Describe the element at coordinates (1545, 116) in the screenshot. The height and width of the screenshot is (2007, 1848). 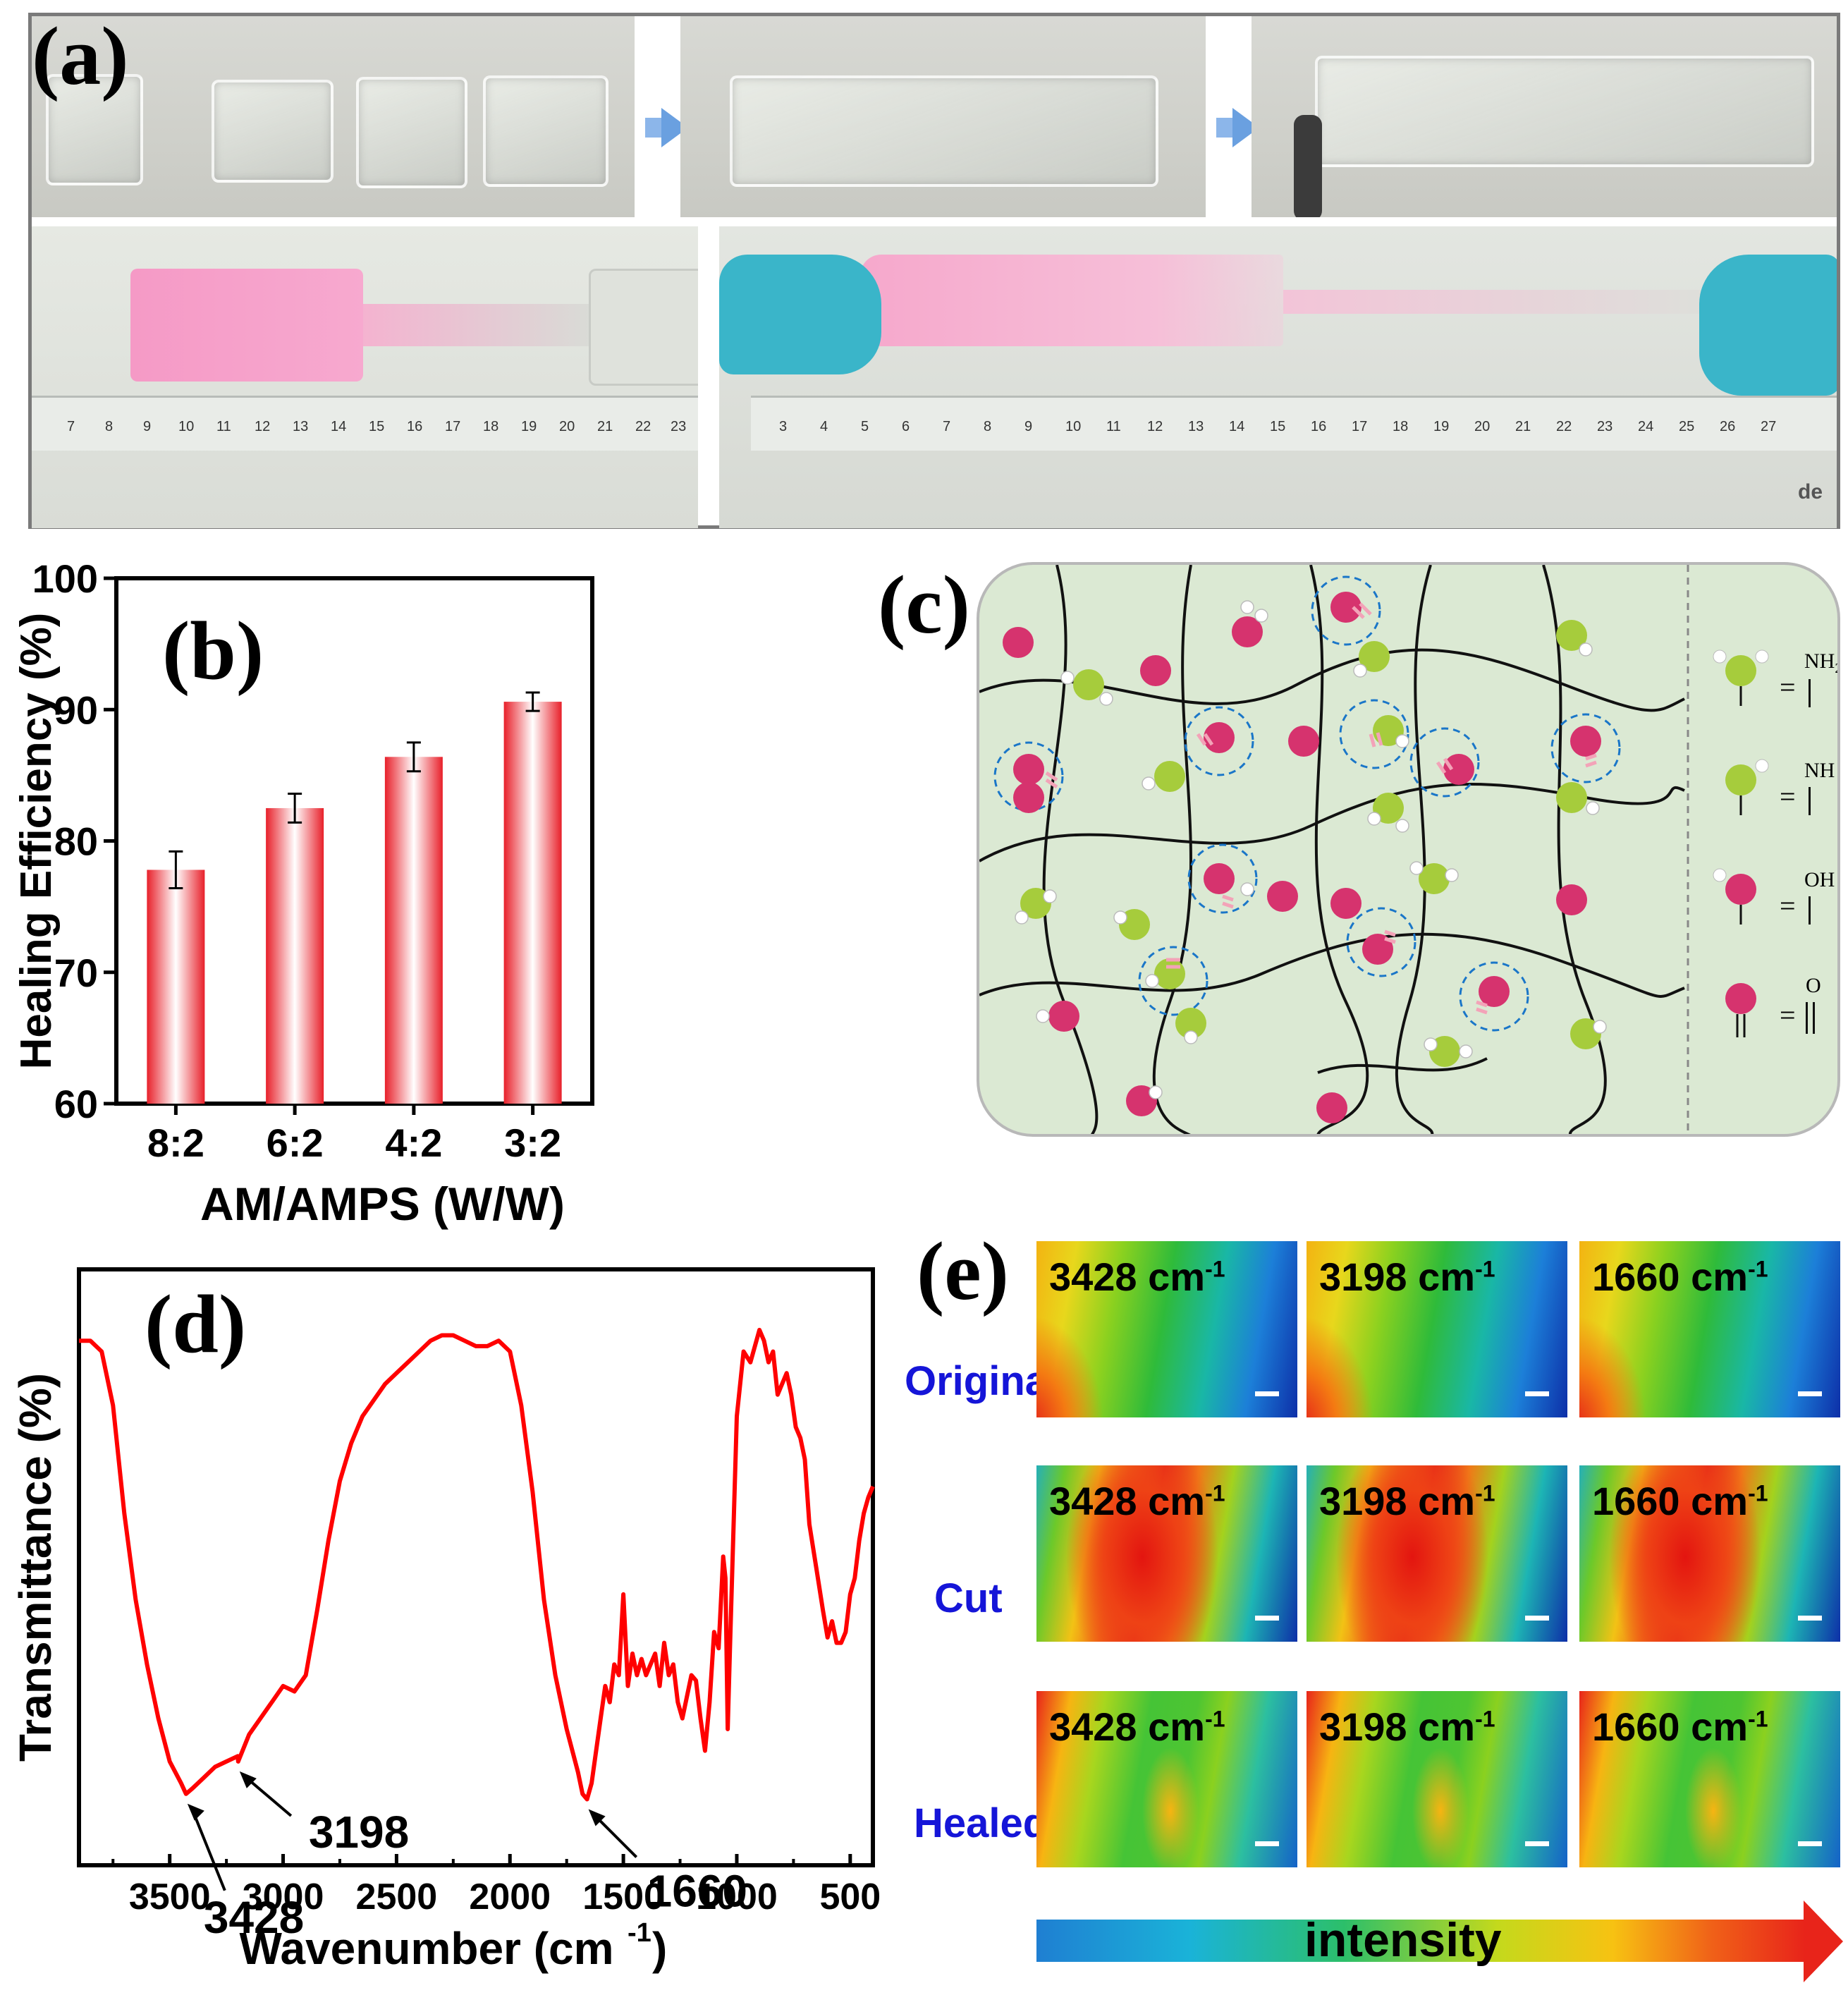
I see `photo-lifted-gel` at that location.